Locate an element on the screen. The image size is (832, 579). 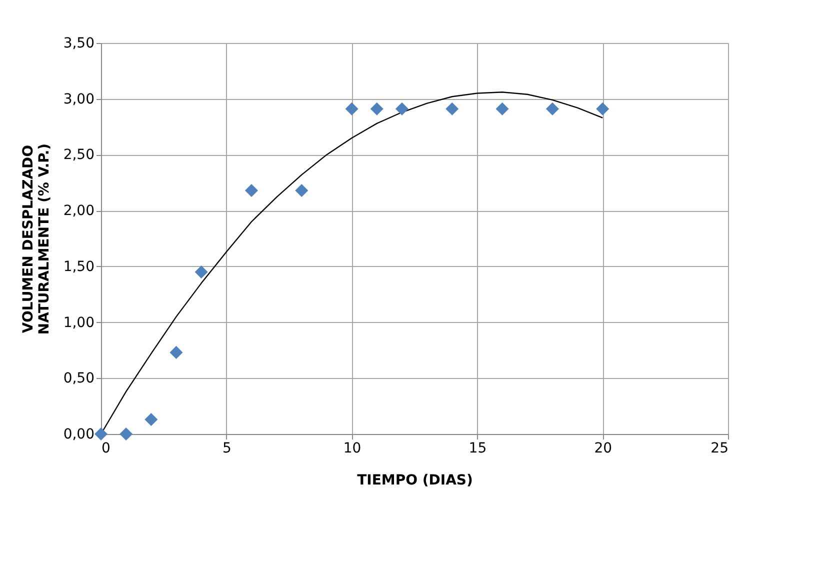
y-tick-label: 0,50 is located at coordinates (78, 378).